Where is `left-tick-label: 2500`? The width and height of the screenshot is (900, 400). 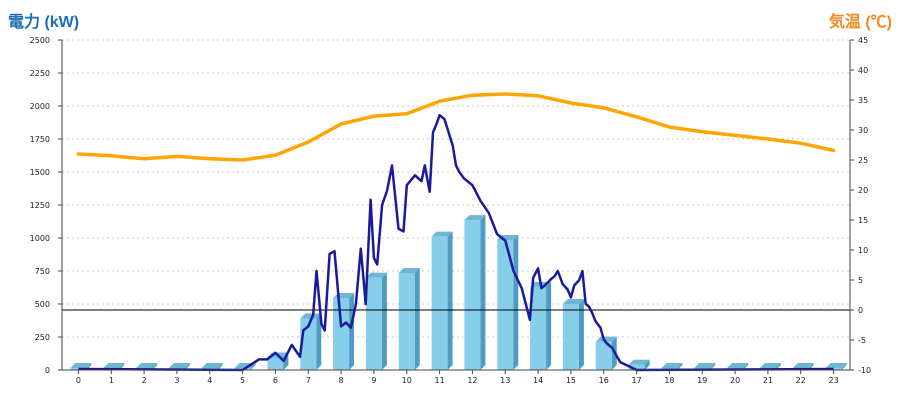
left-tick-label: 2500 is located at coordinates (40, 40).